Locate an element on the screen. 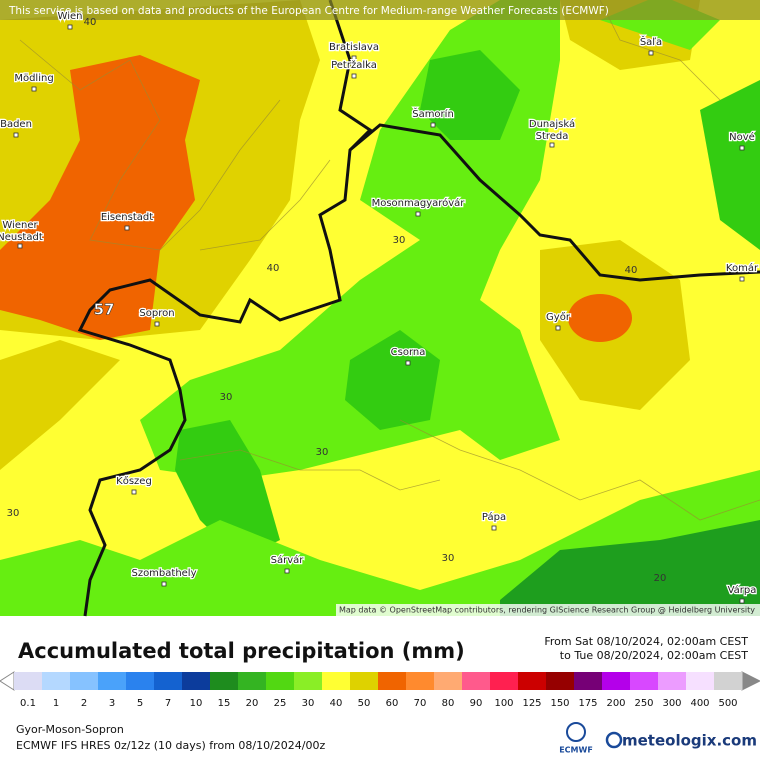 This screenshot has height=764, width=760. legend-label: 300 is located at coordinates (671, 703).